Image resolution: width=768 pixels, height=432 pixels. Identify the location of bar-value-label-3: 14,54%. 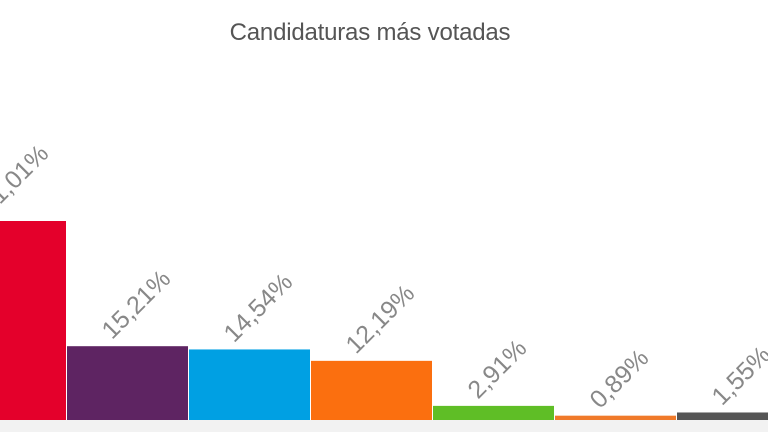
(258, 308).